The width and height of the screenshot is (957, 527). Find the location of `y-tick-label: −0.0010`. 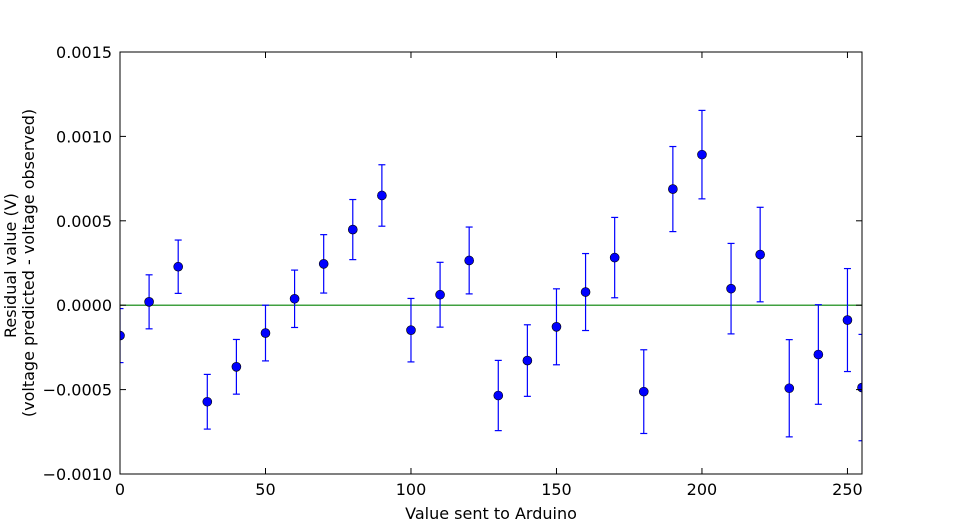

y-tick-label: −0.0010 is located at coordinates (77, 474).